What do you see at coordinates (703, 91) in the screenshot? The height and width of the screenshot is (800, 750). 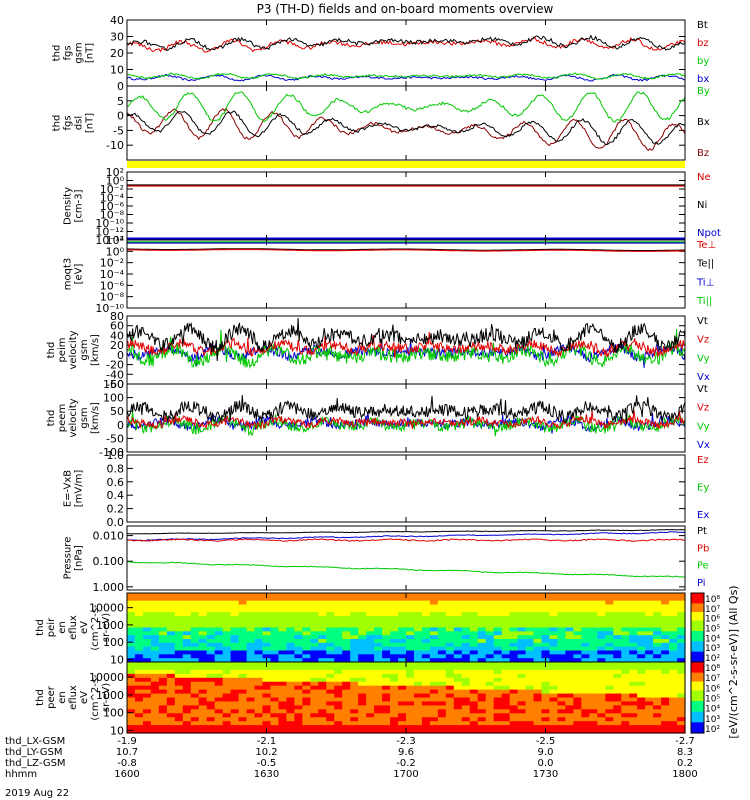 I see `legend-fgs_dsl-0: By` at bounding box center [703, 91].